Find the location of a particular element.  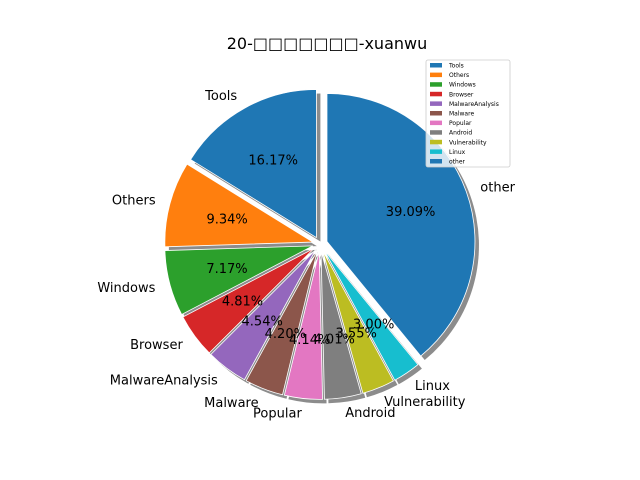

percentage-label-vulnerability: 3.55% is located at coordinates (356, 334).